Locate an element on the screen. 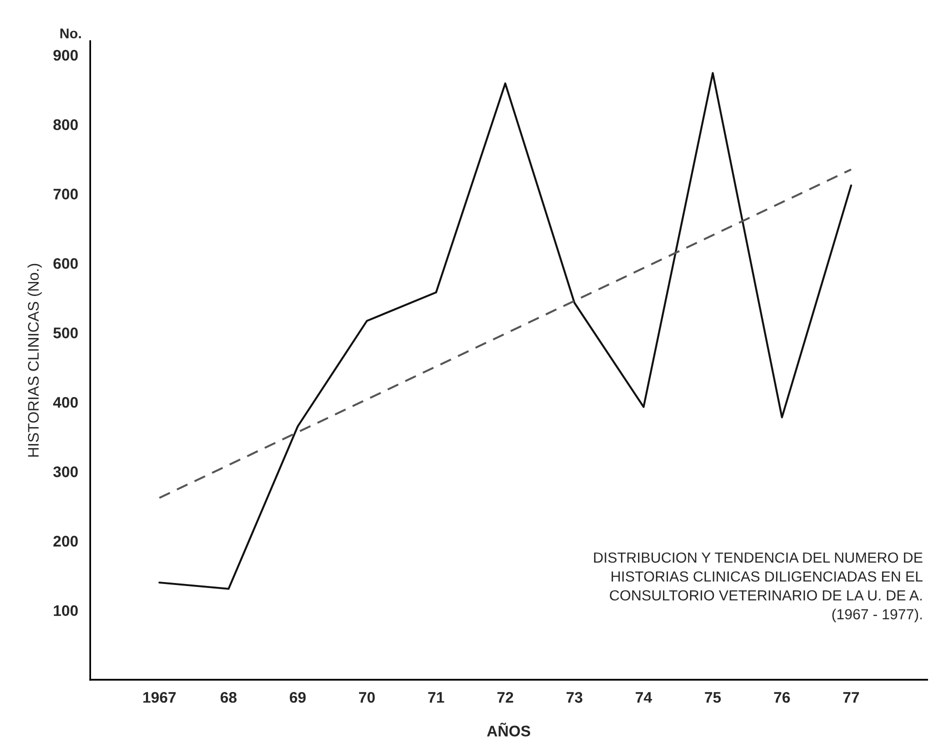 The width and height of the screenshot is (930, 747). x-tick-label: 69 is located at coordinates (298, 697).